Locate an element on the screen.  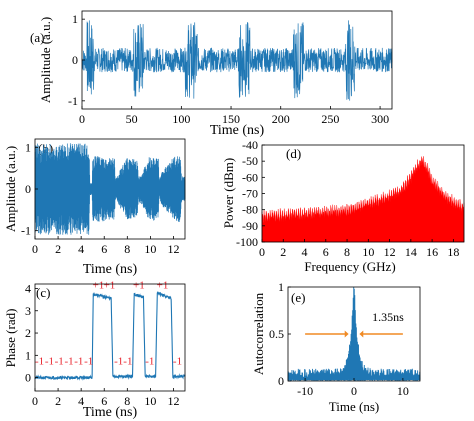
panel-c-frame is located at coordinates (110, 337).